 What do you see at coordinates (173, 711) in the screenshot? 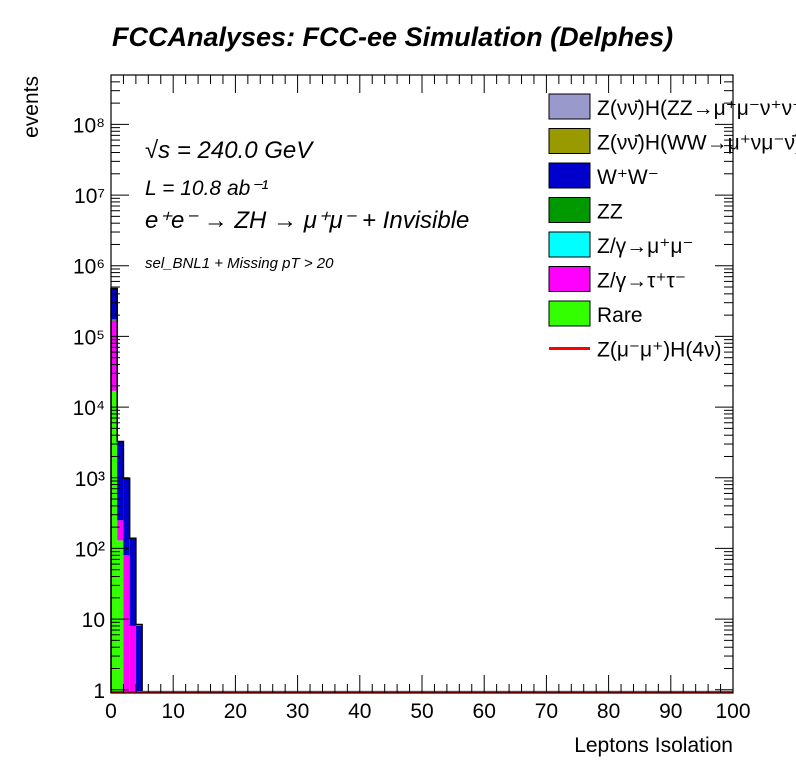
I see `x-tick-label: 10` at bounding box center [173, 711].